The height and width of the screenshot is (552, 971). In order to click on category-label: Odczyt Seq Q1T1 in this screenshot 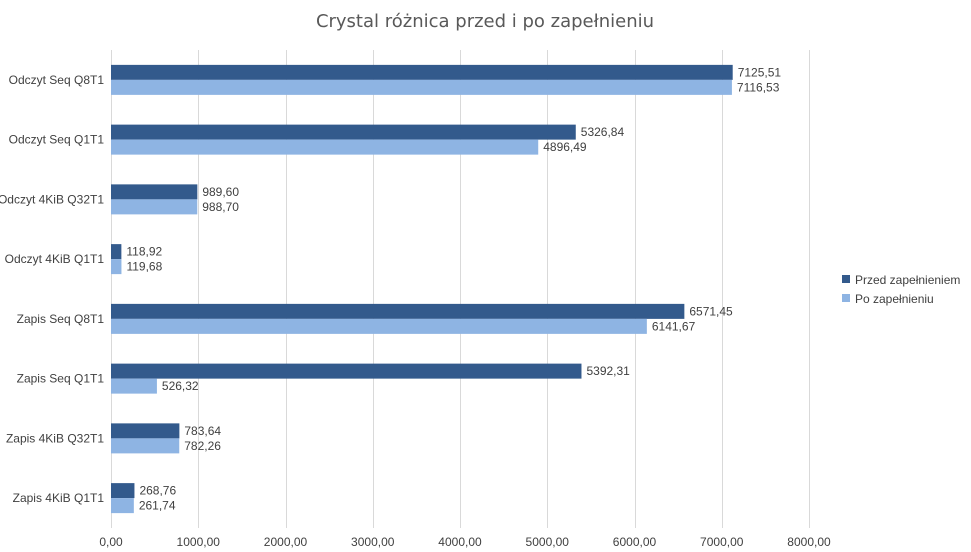, I will do `click(57, 140)`.